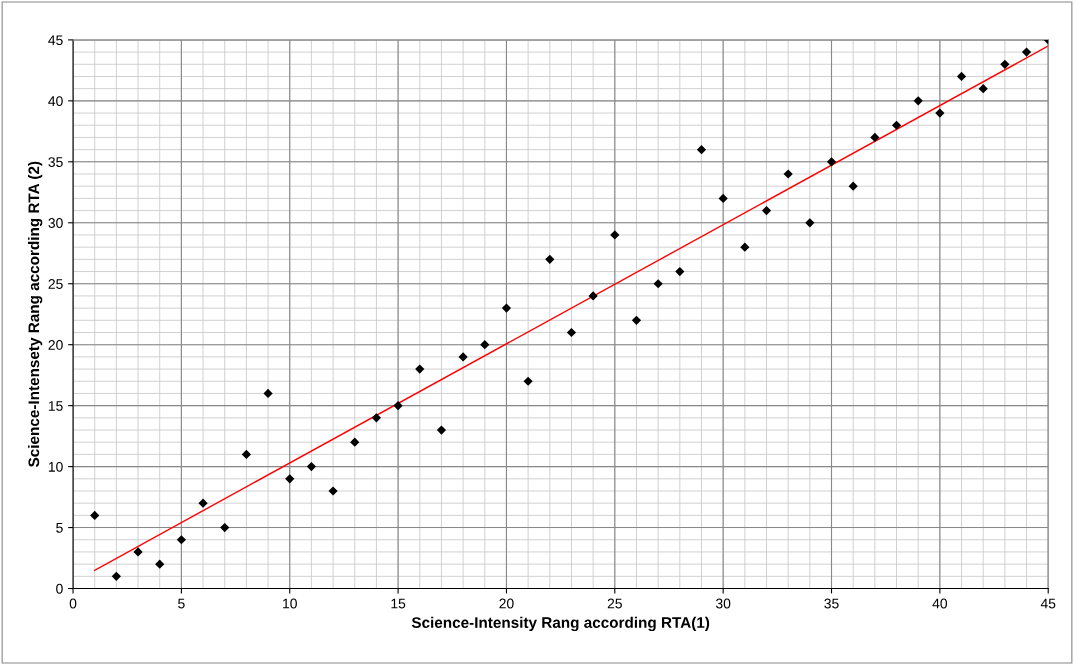 Image resolution: width=1074 pixels, height=665 pixels. Describe the element at coordinates (55, 284) in the screenshot. I see `y-tick-label: 25` at that location.